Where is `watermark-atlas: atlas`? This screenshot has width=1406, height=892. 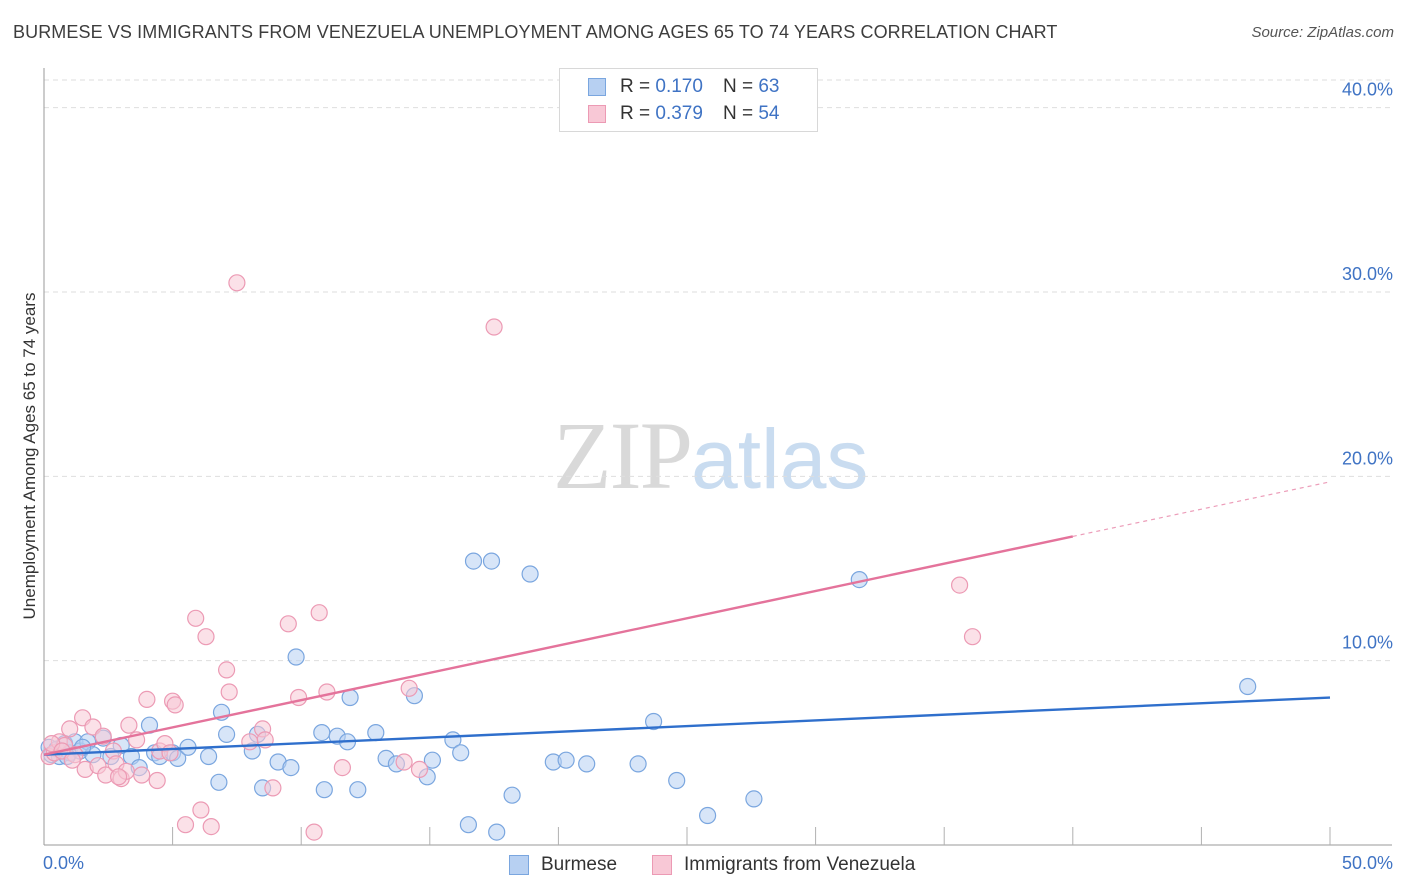
watermark-atlas: atlas is located at coordinates (780, 459).